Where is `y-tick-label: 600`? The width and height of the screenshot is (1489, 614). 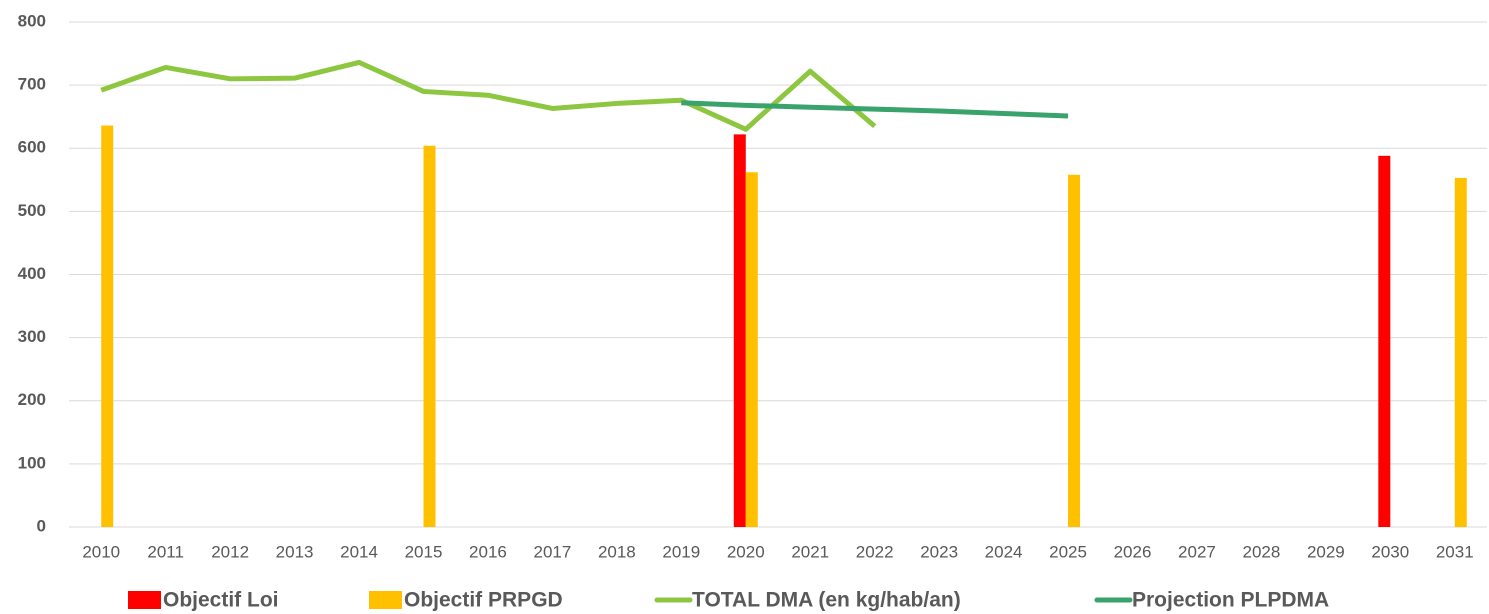 y-tick-label: 600 is located at coordinates (32, 147).